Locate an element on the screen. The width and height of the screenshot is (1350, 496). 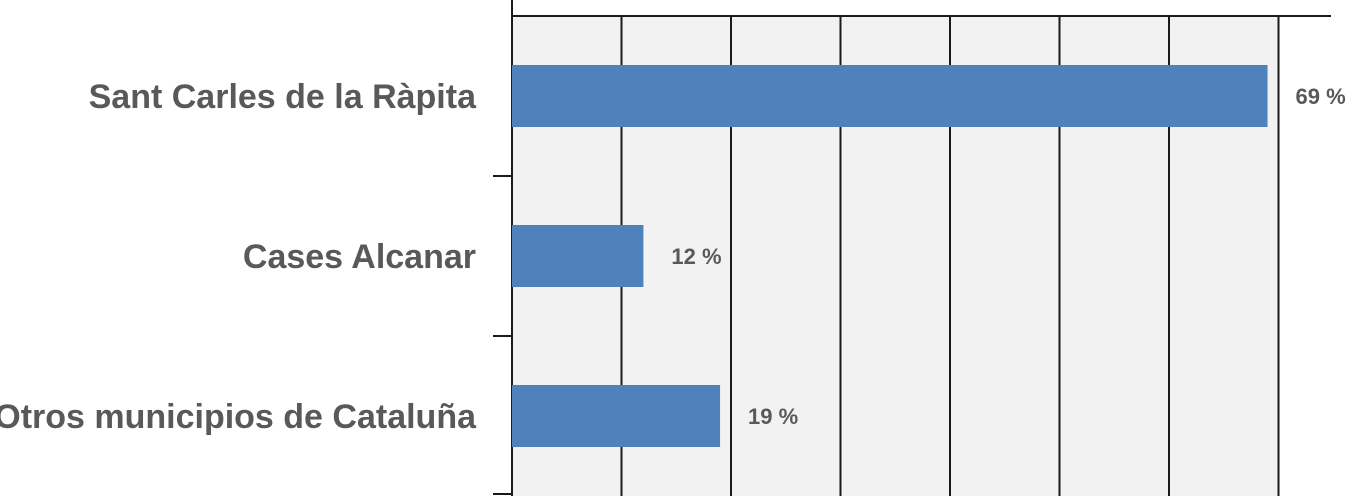
value-label-0: 69 % is located at coordinates (1321, 96).